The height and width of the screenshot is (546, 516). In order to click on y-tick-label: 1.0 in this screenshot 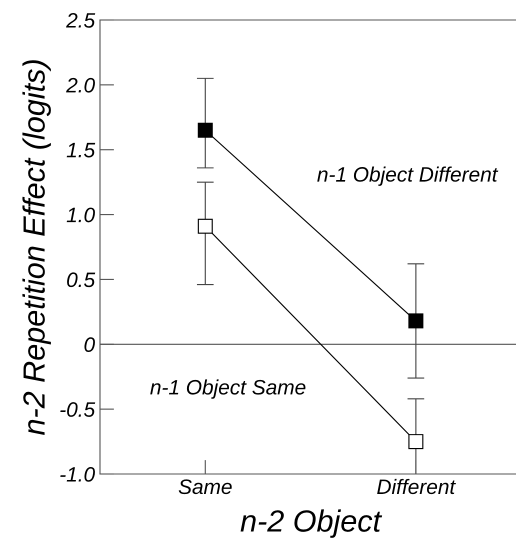, I will do `click(80, 215)`.